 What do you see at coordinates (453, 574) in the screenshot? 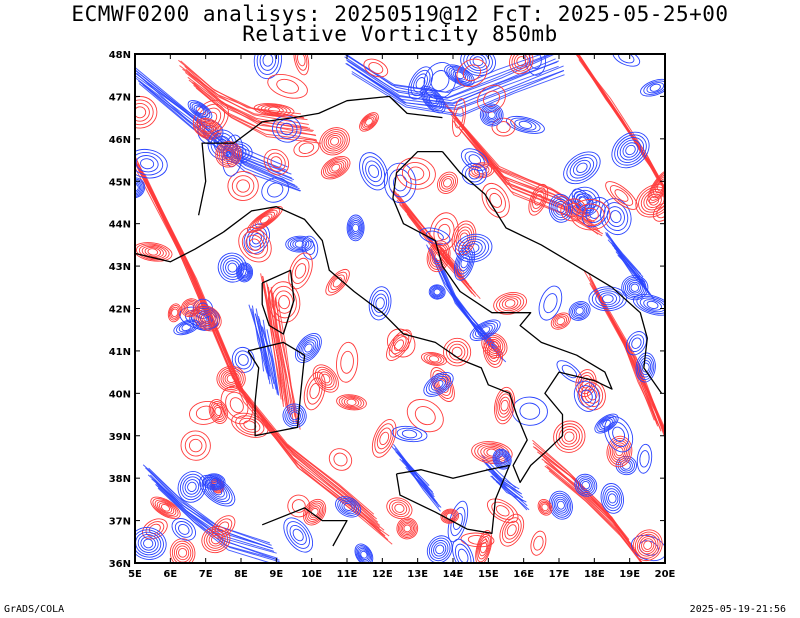
I see `lon-tick-label: 14E` at bounding box center [453, 574].